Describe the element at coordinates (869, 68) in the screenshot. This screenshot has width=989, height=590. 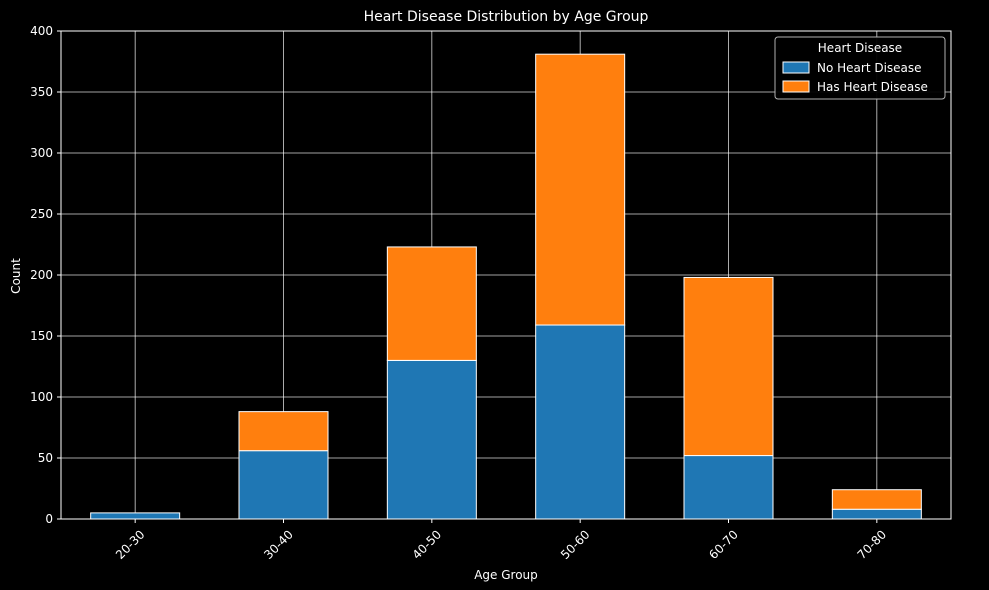
I see `legend-label-no-heart-disease: No Heart Disease` at that location.